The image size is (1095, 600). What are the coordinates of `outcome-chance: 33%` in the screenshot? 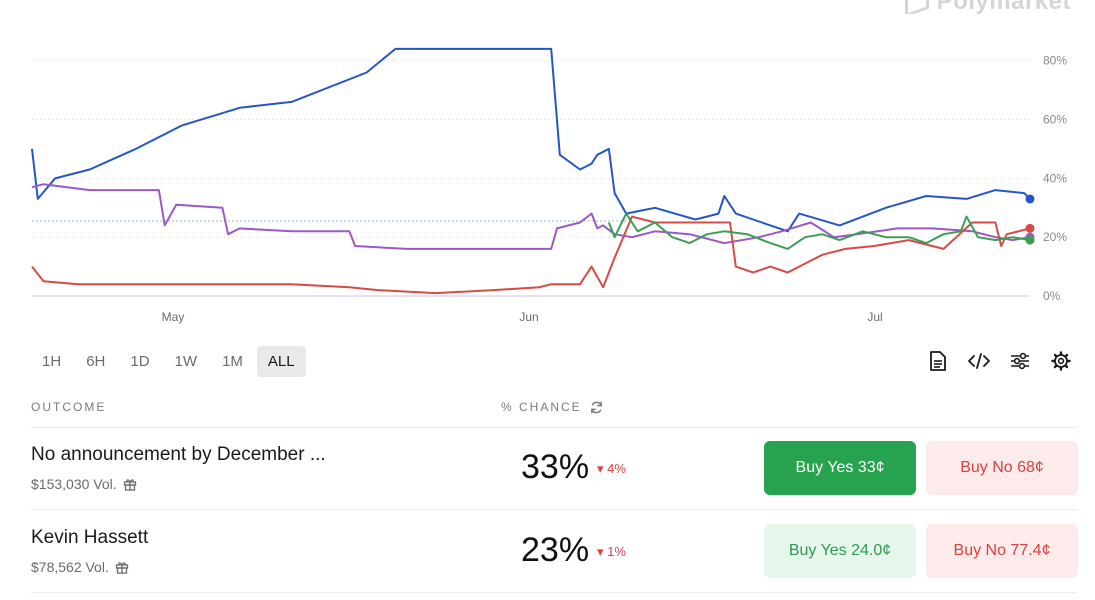 It's located at (555, 467).